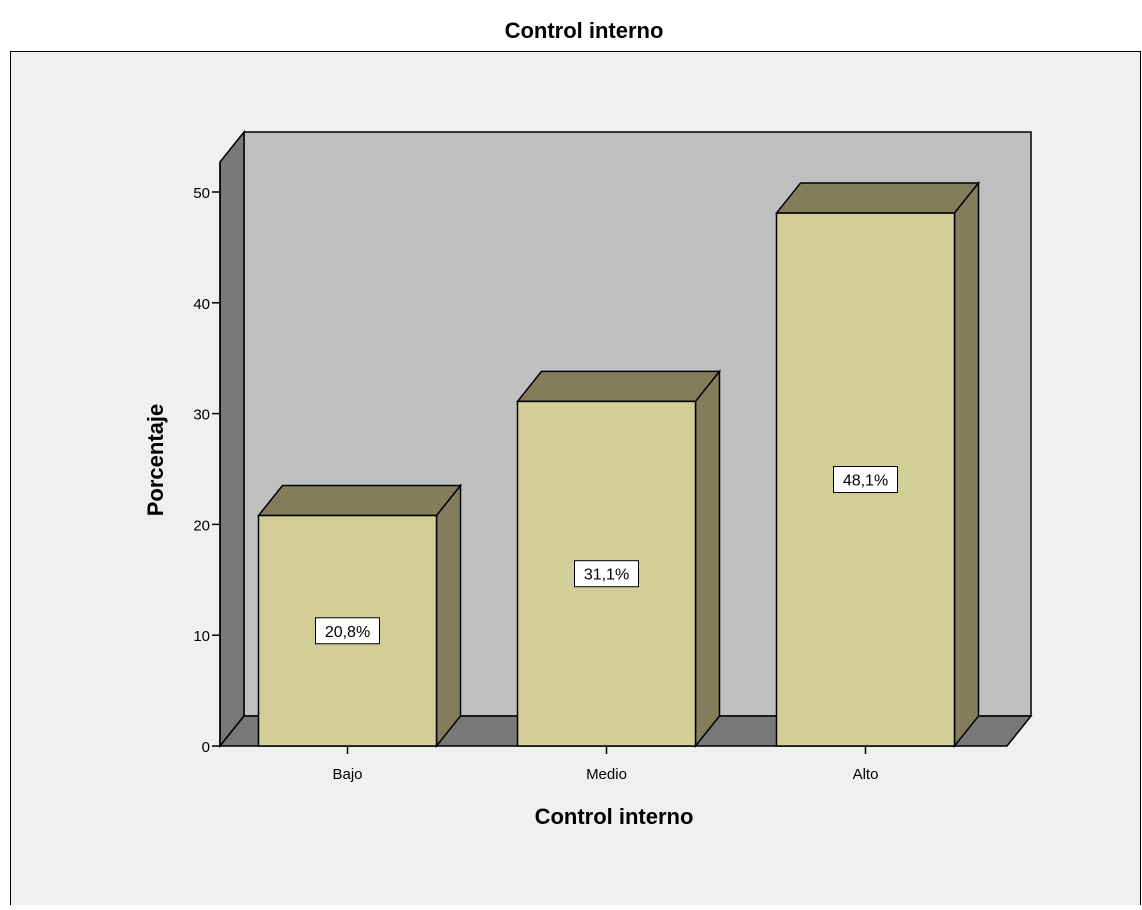  I want to click on y-axis: 0 10 20 30 40 50, so click(207, 459).